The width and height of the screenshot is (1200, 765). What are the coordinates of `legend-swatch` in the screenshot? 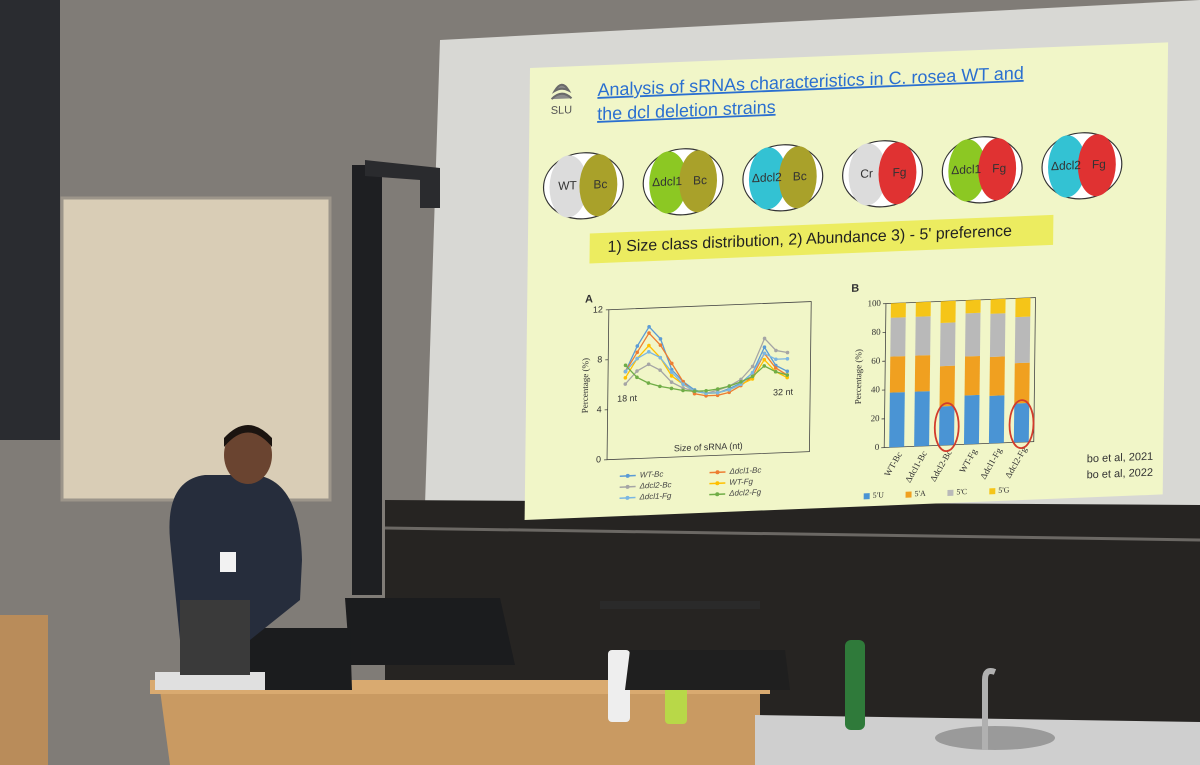 It's located at (866, 496).